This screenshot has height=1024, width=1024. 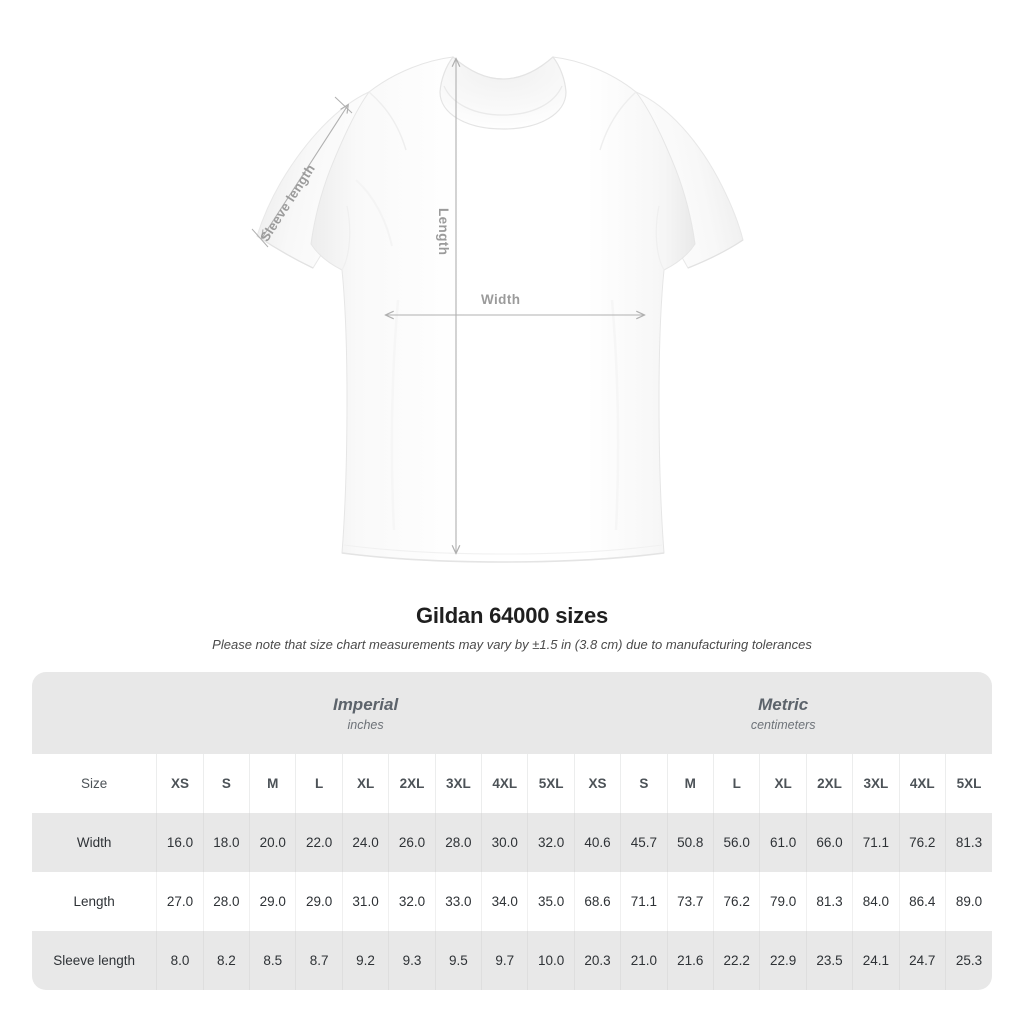 What do you see at coordinates (94, 783) in the screenshot?
I see `size-row-header-label: Size` at bounding box center [94, 783].